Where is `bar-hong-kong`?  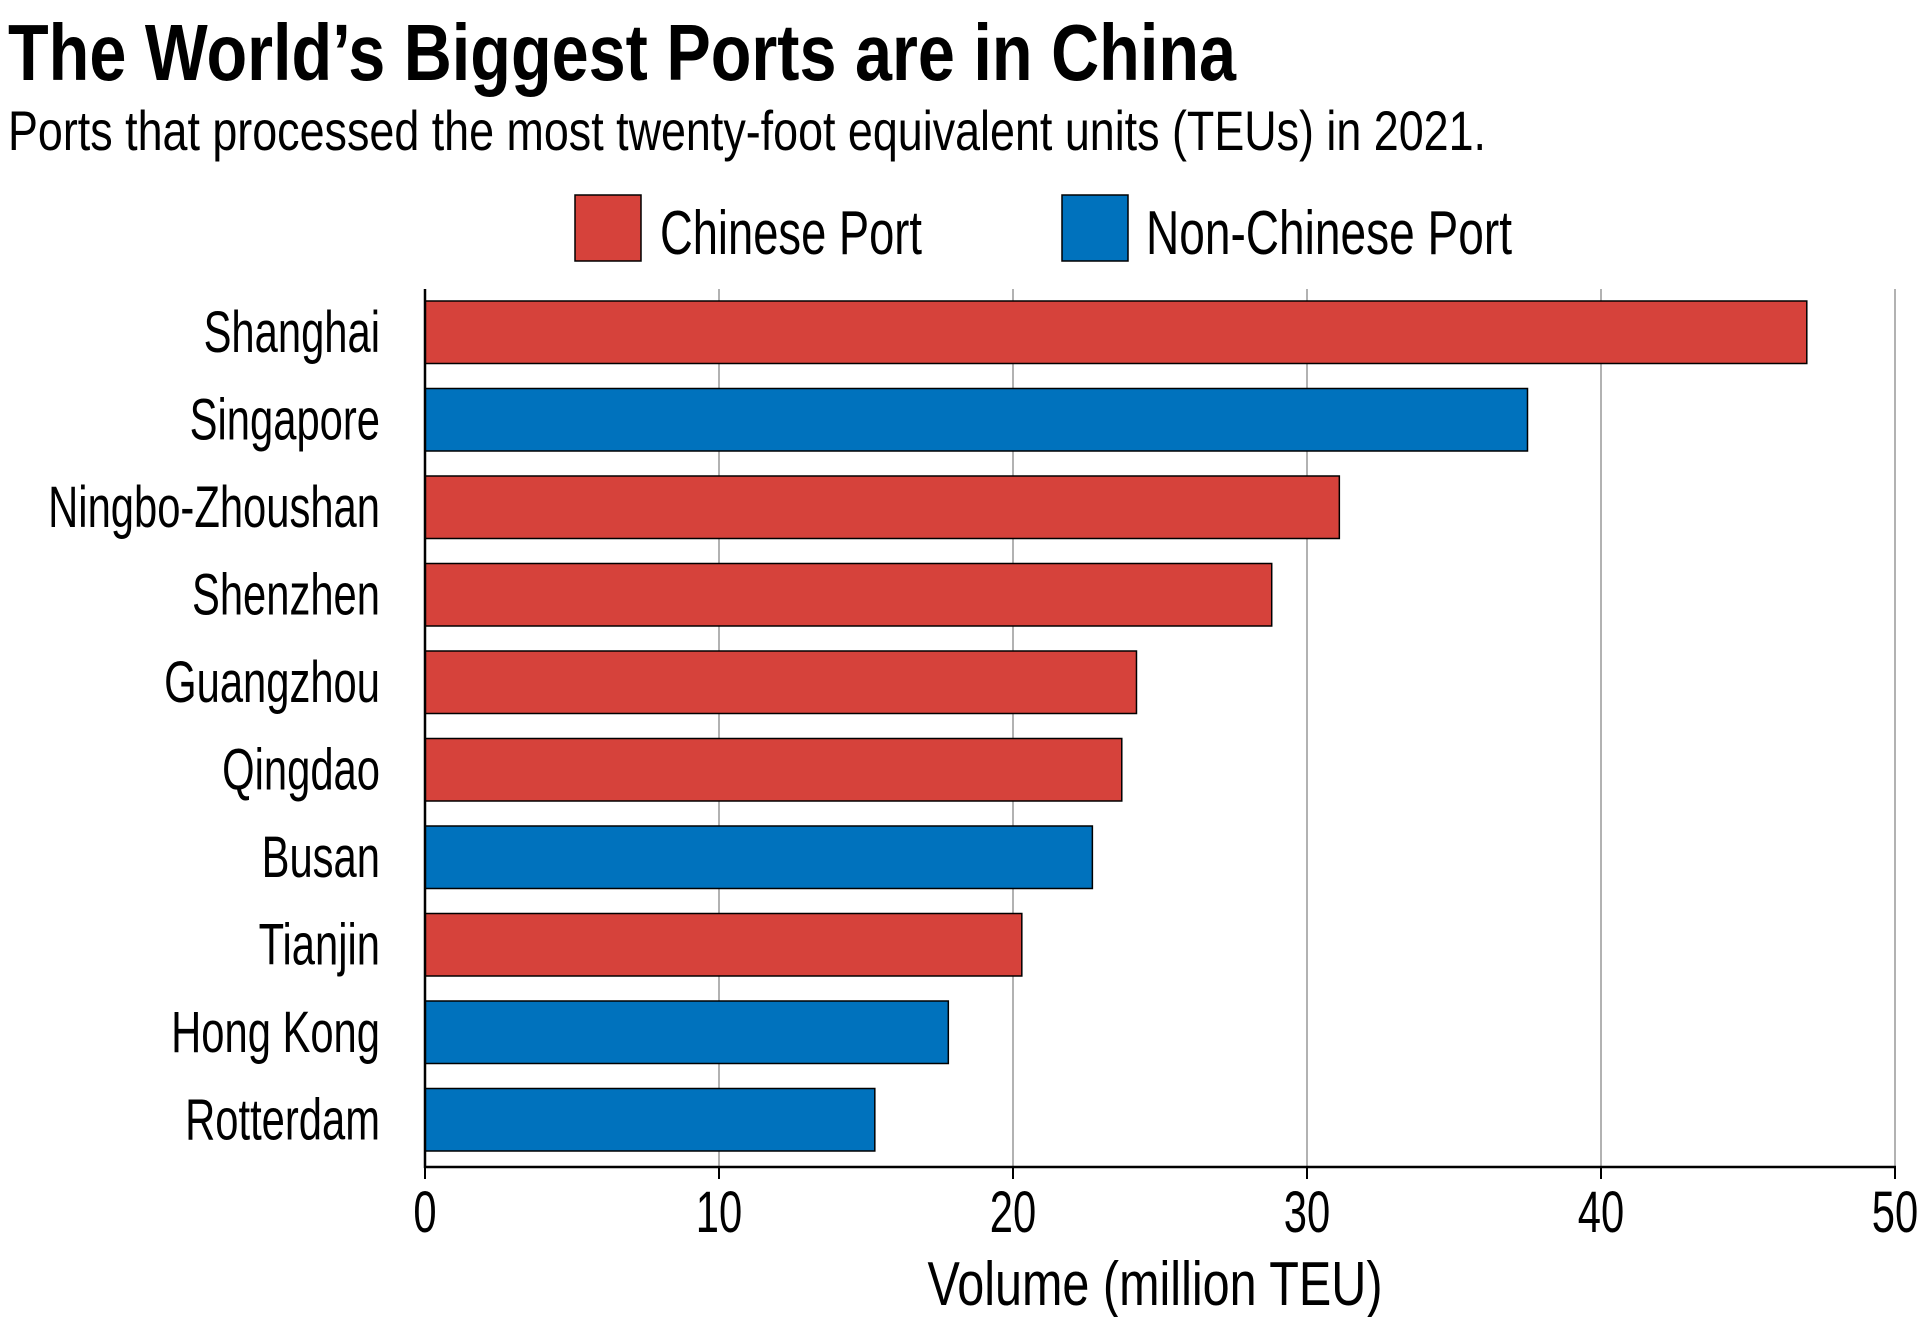
bar-hong-kong is located at coordinates (687, 1032).